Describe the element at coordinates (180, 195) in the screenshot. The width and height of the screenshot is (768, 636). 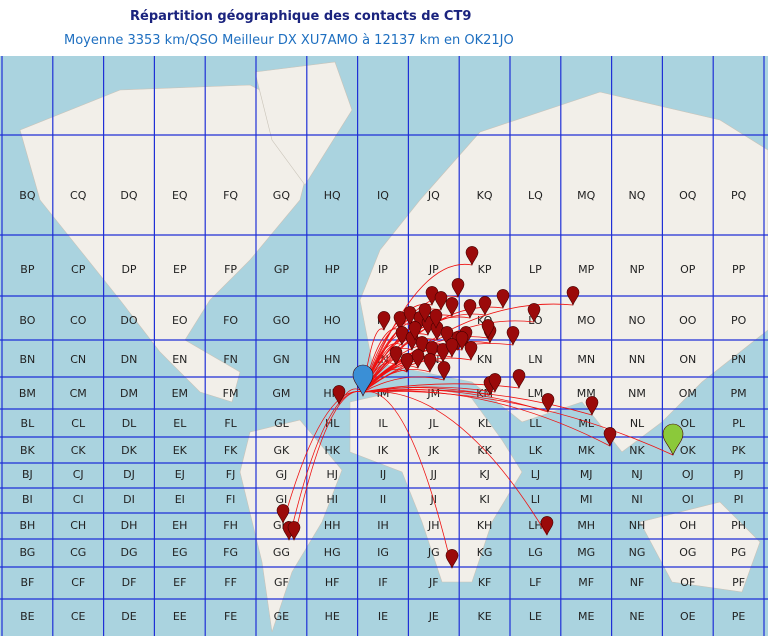
I see `field-label: EQ` at that location.